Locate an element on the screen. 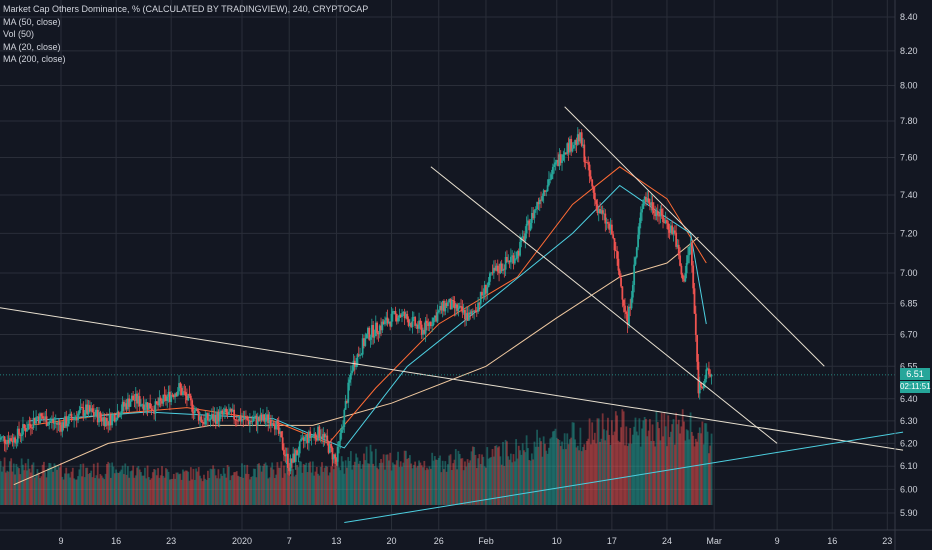 The width and height of the screenshot is (932, 550). x-tick-label: 17 is located at coordinates (612, 541).